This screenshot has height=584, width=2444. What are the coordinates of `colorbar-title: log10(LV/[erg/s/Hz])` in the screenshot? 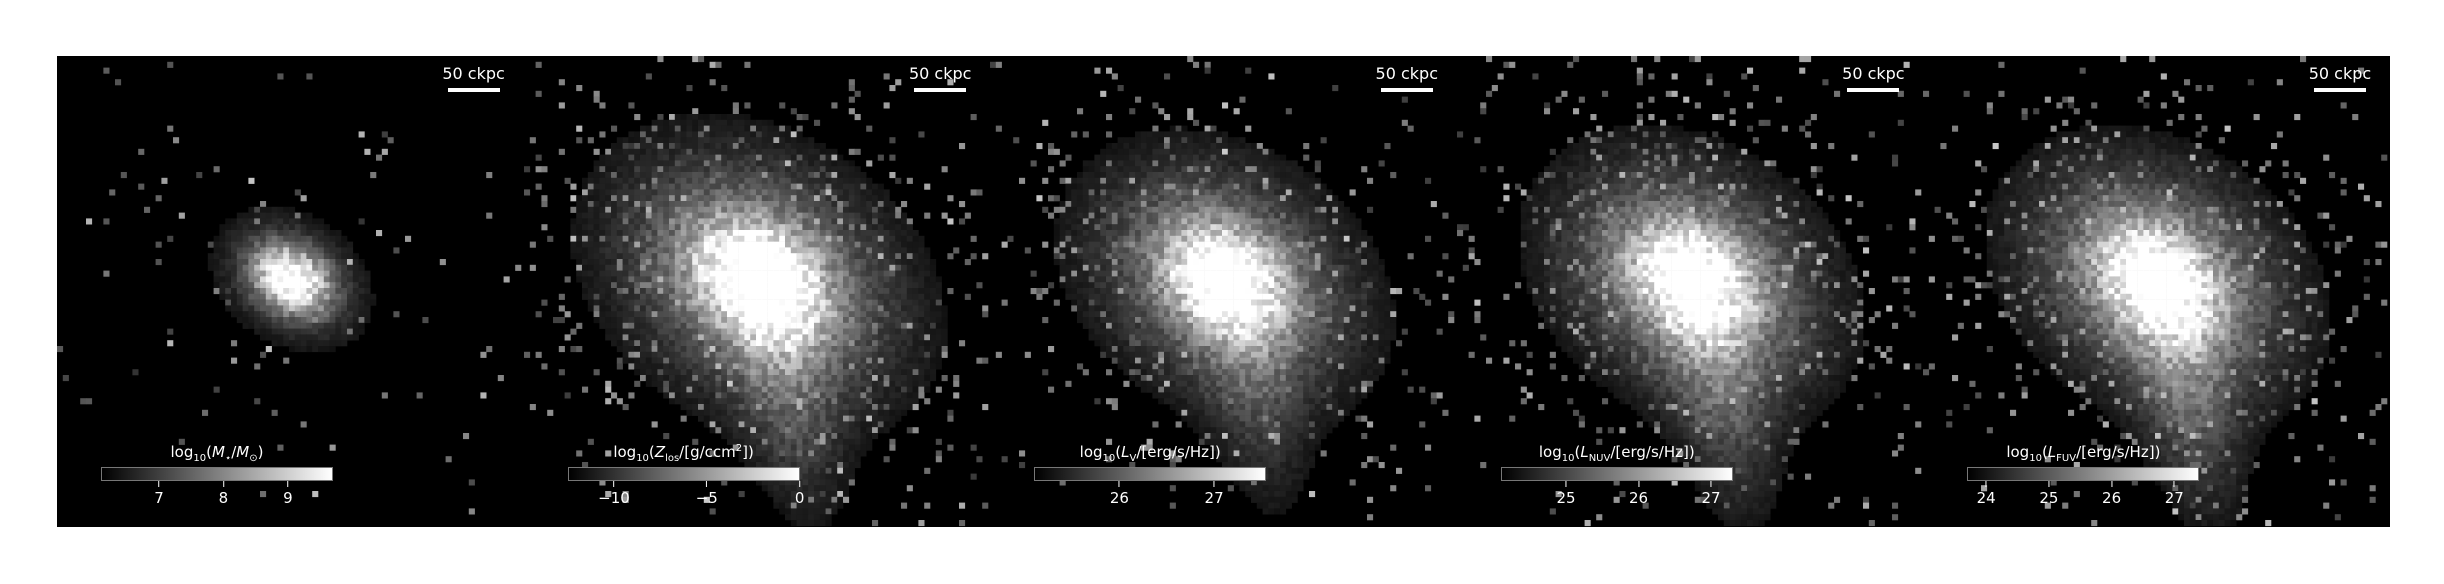 It's located at (1150, 453).